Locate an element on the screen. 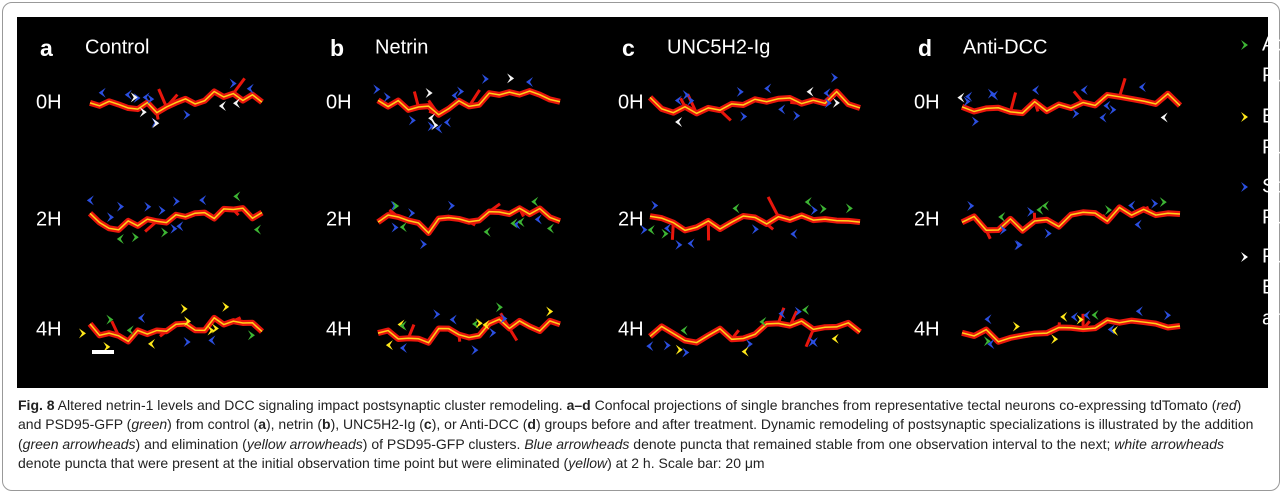  caption-text: d is located at coordinates (531, 424).